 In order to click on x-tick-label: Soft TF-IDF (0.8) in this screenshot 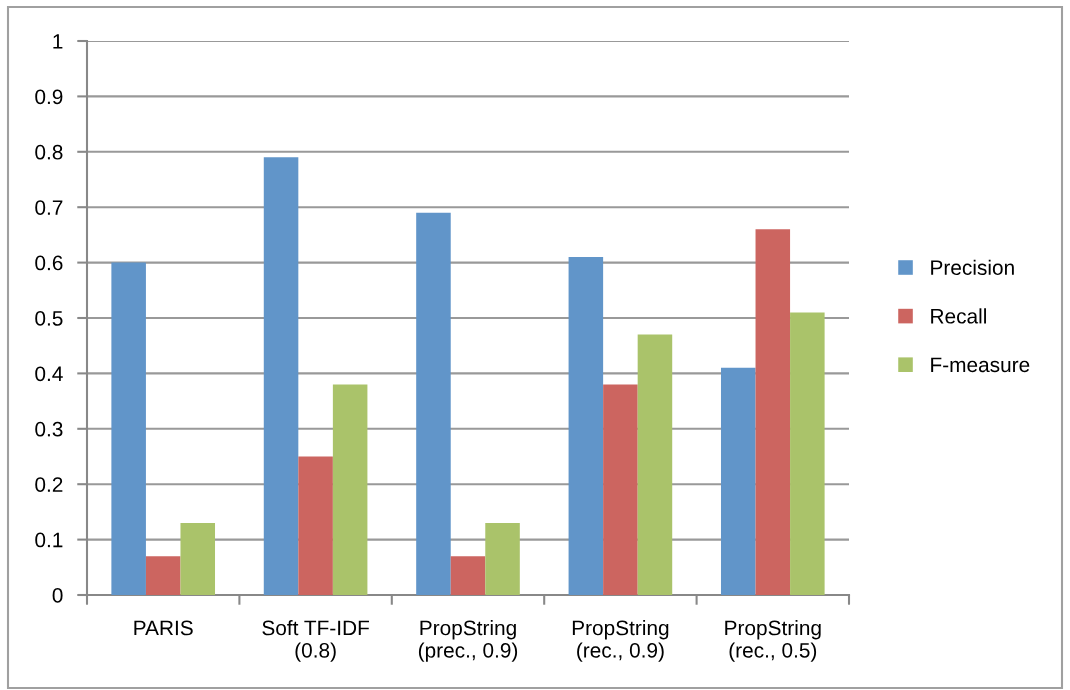, I will do `click(315, 641)`.